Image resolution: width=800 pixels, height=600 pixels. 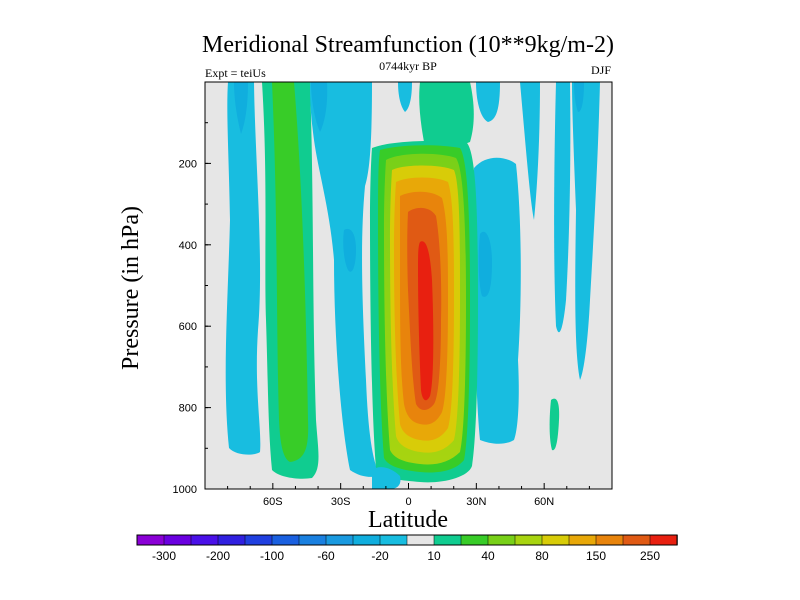 I want to click on y-axis: 200 400 600 800 1000, so click(x=192, y=309).